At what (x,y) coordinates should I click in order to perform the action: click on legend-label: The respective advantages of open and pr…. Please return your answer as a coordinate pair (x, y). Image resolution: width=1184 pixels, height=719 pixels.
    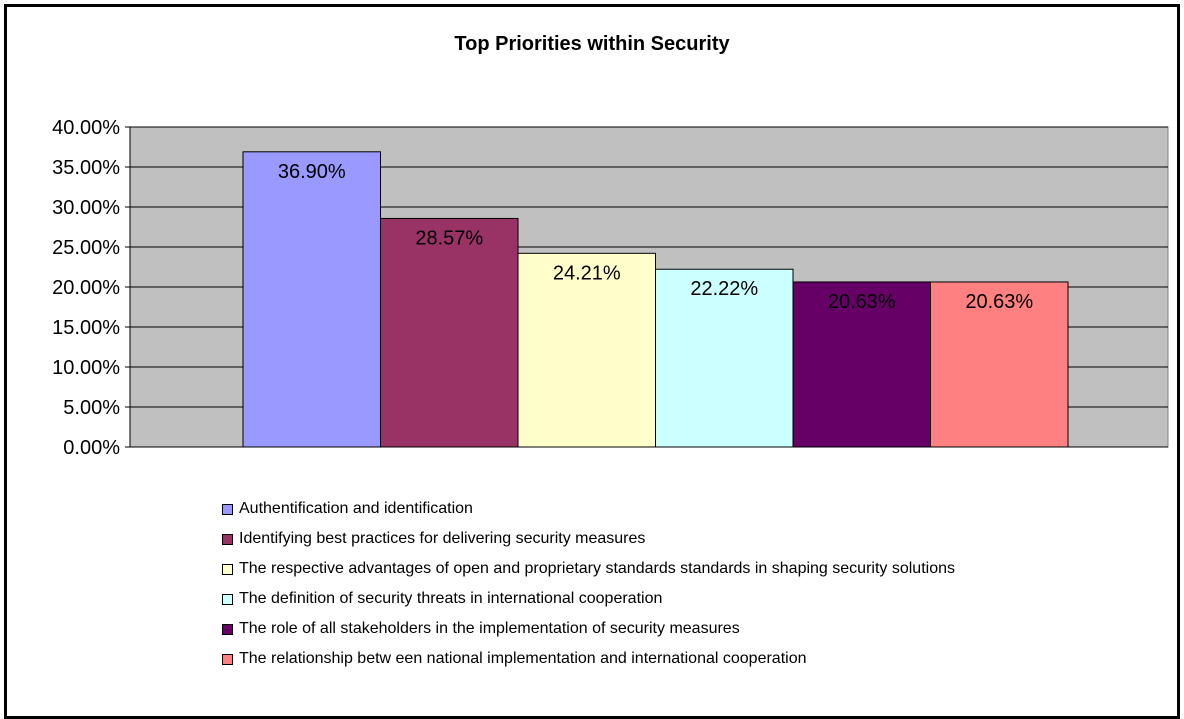
    Looking at the image, I should click on (597, 568).